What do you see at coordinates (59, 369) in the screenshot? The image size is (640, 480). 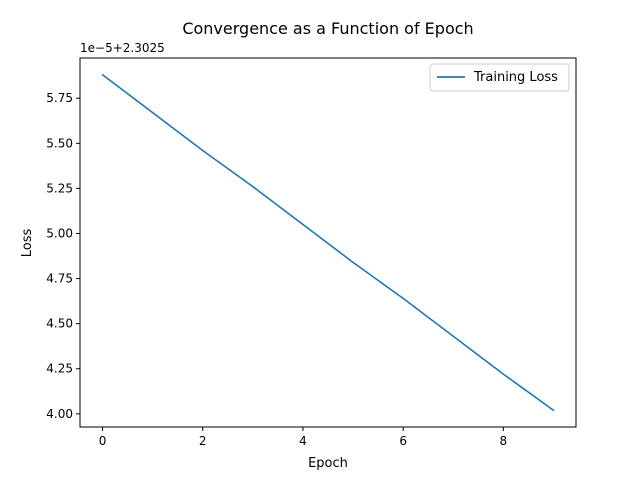 I see `y-tick-label-1: 4.25` at bounding box center [59, 369].